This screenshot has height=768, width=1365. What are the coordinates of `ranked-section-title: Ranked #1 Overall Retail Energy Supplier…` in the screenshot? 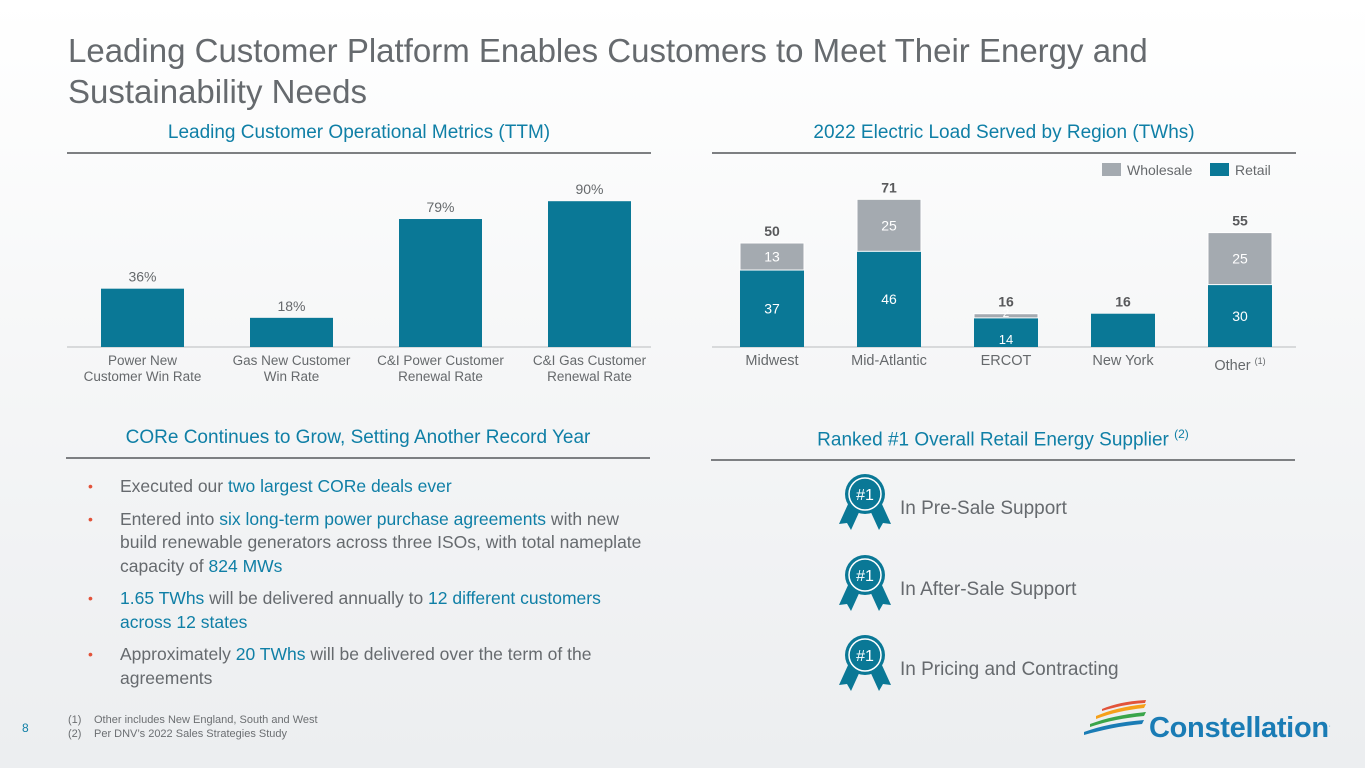 It's located at (1003, 444).